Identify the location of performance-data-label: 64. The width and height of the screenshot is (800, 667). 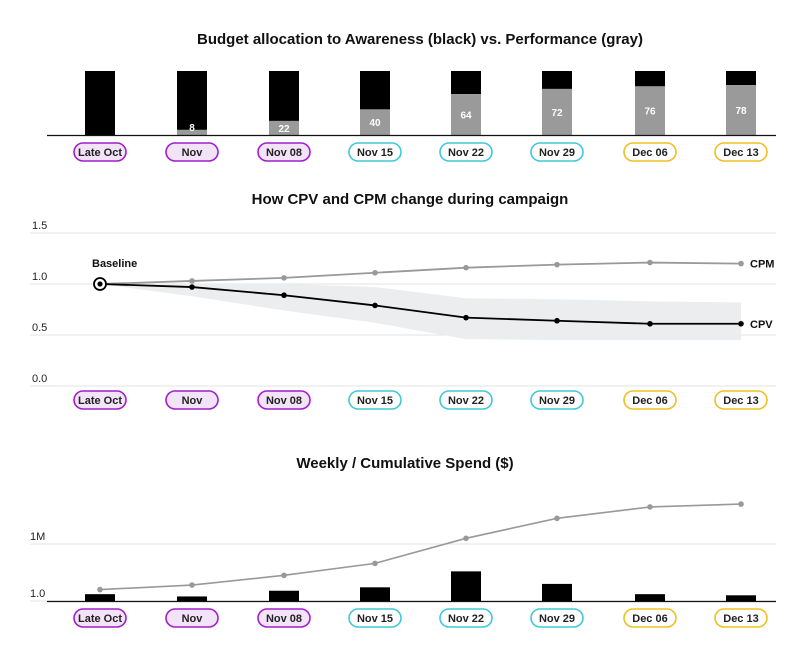
(466, 116).